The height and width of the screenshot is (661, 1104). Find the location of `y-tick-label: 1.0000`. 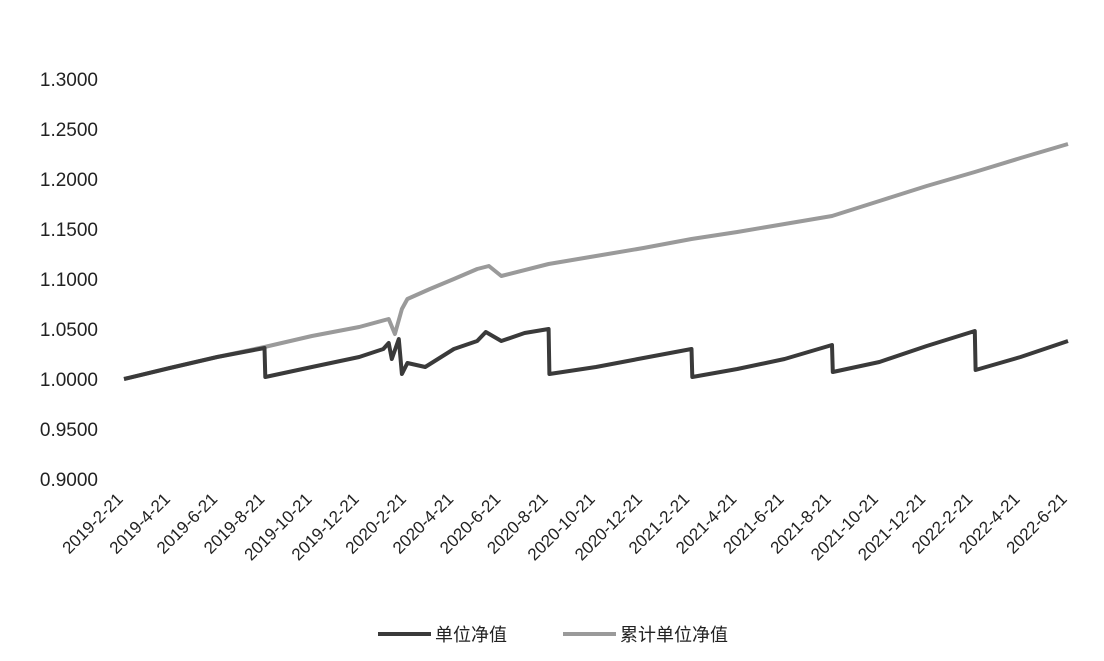

y-tick-label: 1.0000 is located at coordinates (69, 380).